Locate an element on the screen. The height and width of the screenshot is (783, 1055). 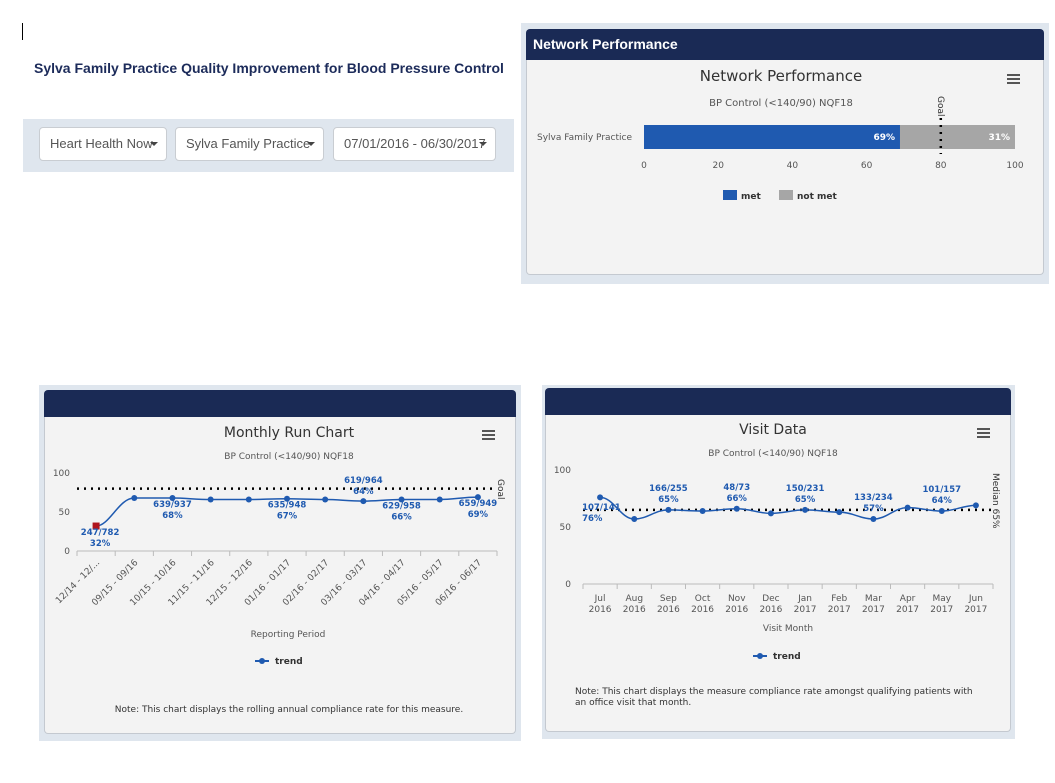
point-data-label: 247/782 is located at coordinates (100, 533).